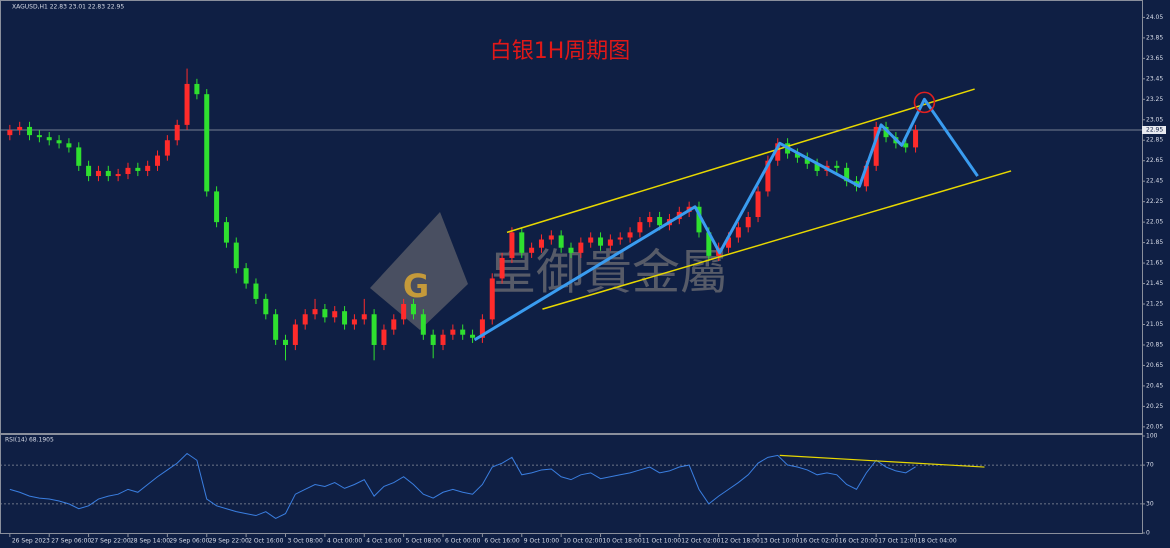 This screenshot has width=1170, height=548. Describe the element at coordinates (501, 541) in the screenshot. I see `x-tick-label: 6 Oct 16:00` at that location.